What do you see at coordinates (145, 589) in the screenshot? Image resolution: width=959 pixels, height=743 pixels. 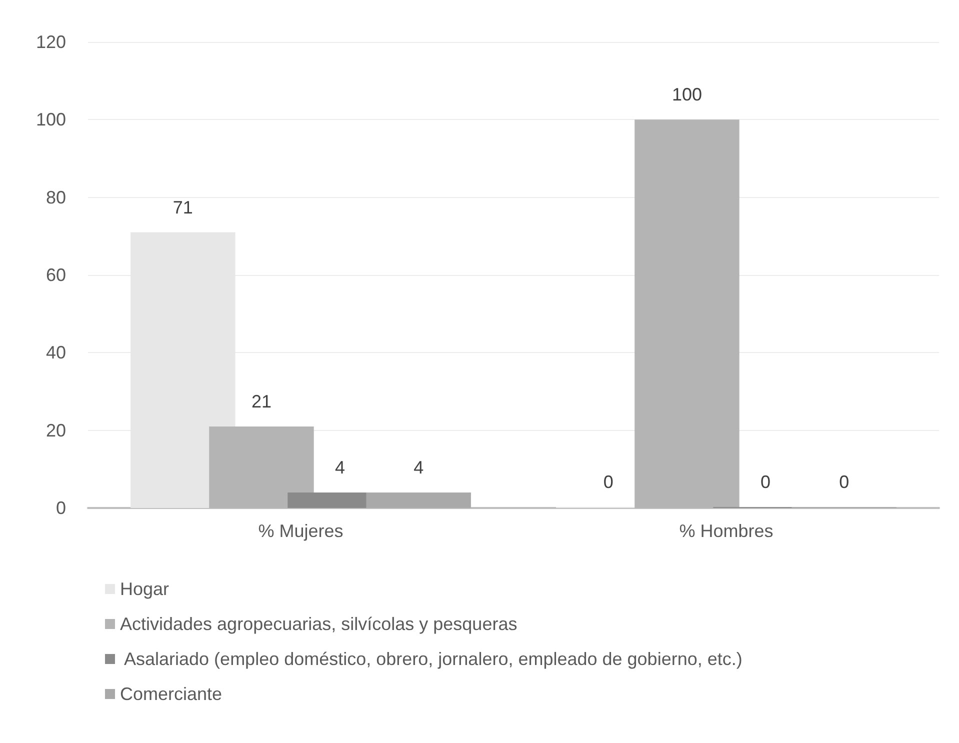 I see `legend-label: Hogar` at bounding box center [145, 589].